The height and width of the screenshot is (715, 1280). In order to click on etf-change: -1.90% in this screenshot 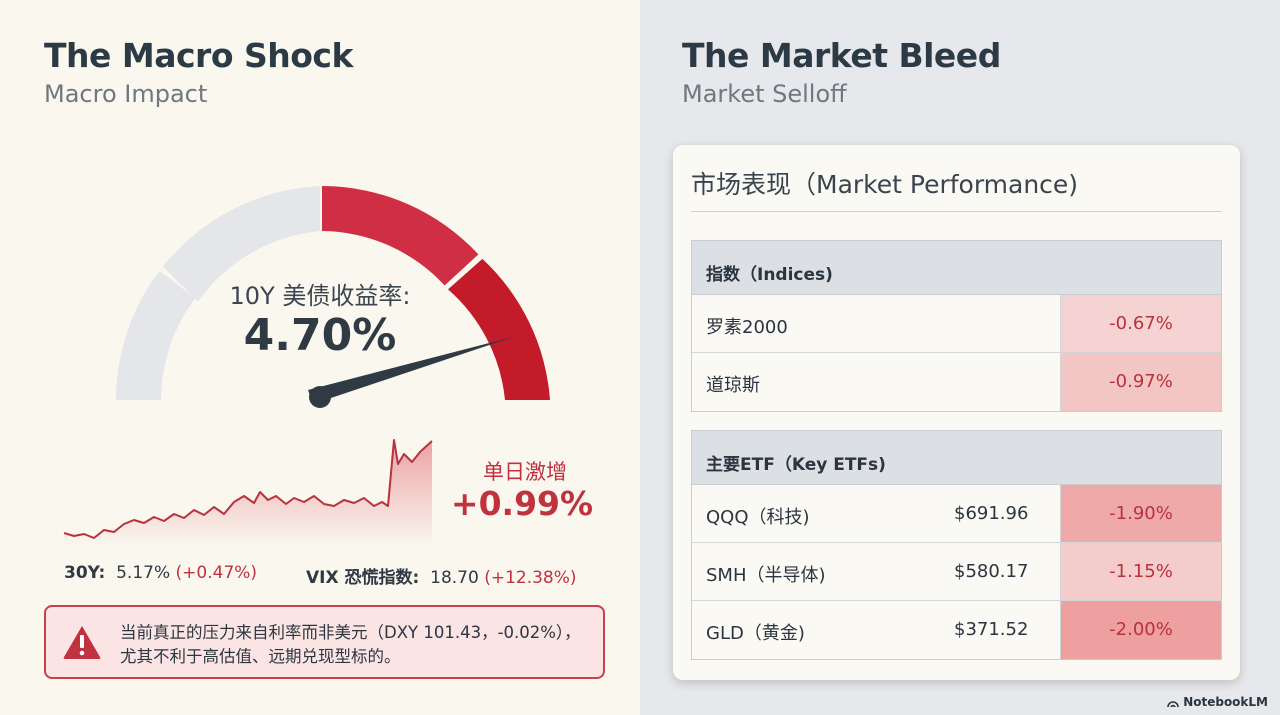, I will do `click(1140, 513)`.